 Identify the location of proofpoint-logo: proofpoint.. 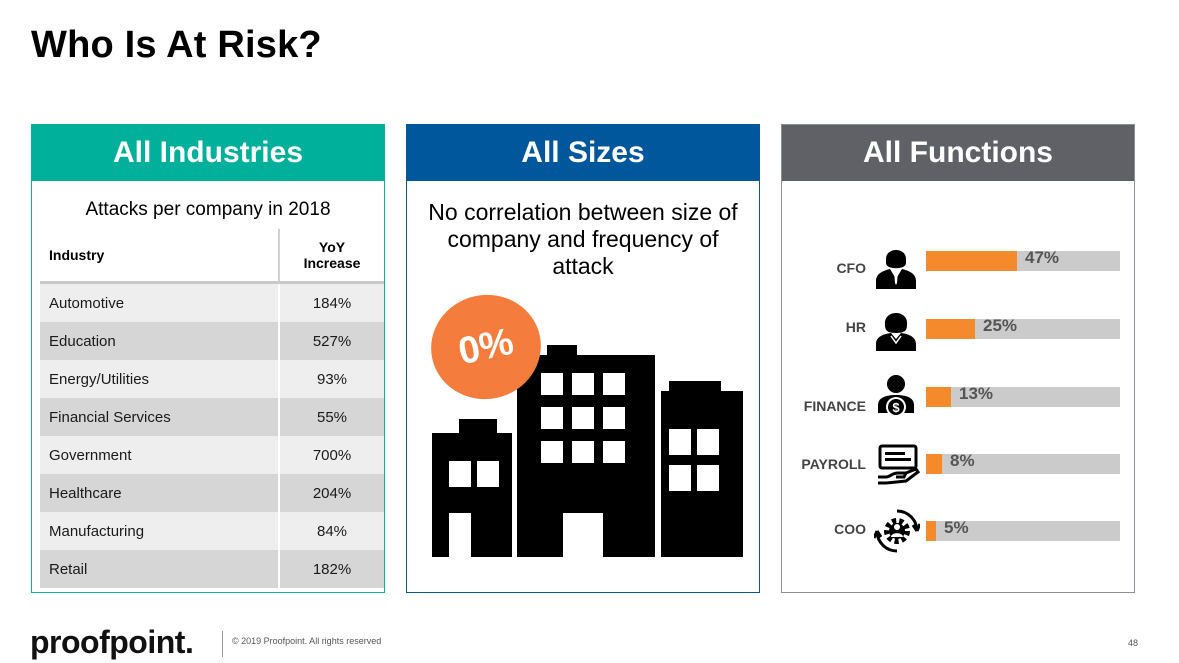
(112, 642).